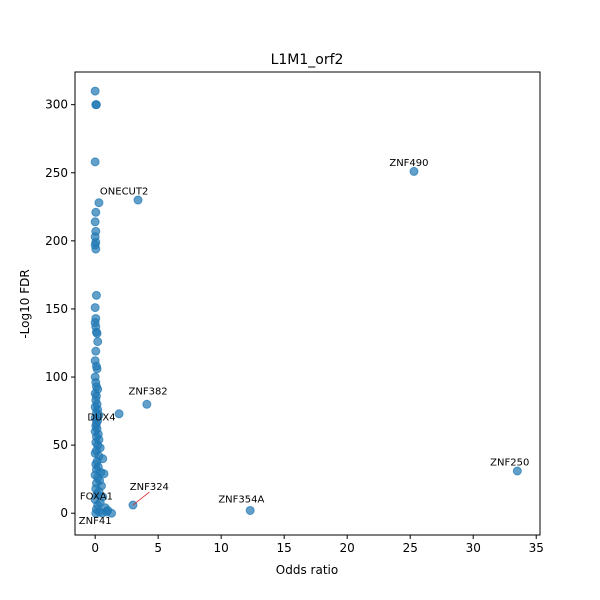 Image resolution: width=600 pixels, height=600 pixels. Describe the element at coordinates (56, 309) in the screenshot. I see `y-tick-label: 150` at that location.